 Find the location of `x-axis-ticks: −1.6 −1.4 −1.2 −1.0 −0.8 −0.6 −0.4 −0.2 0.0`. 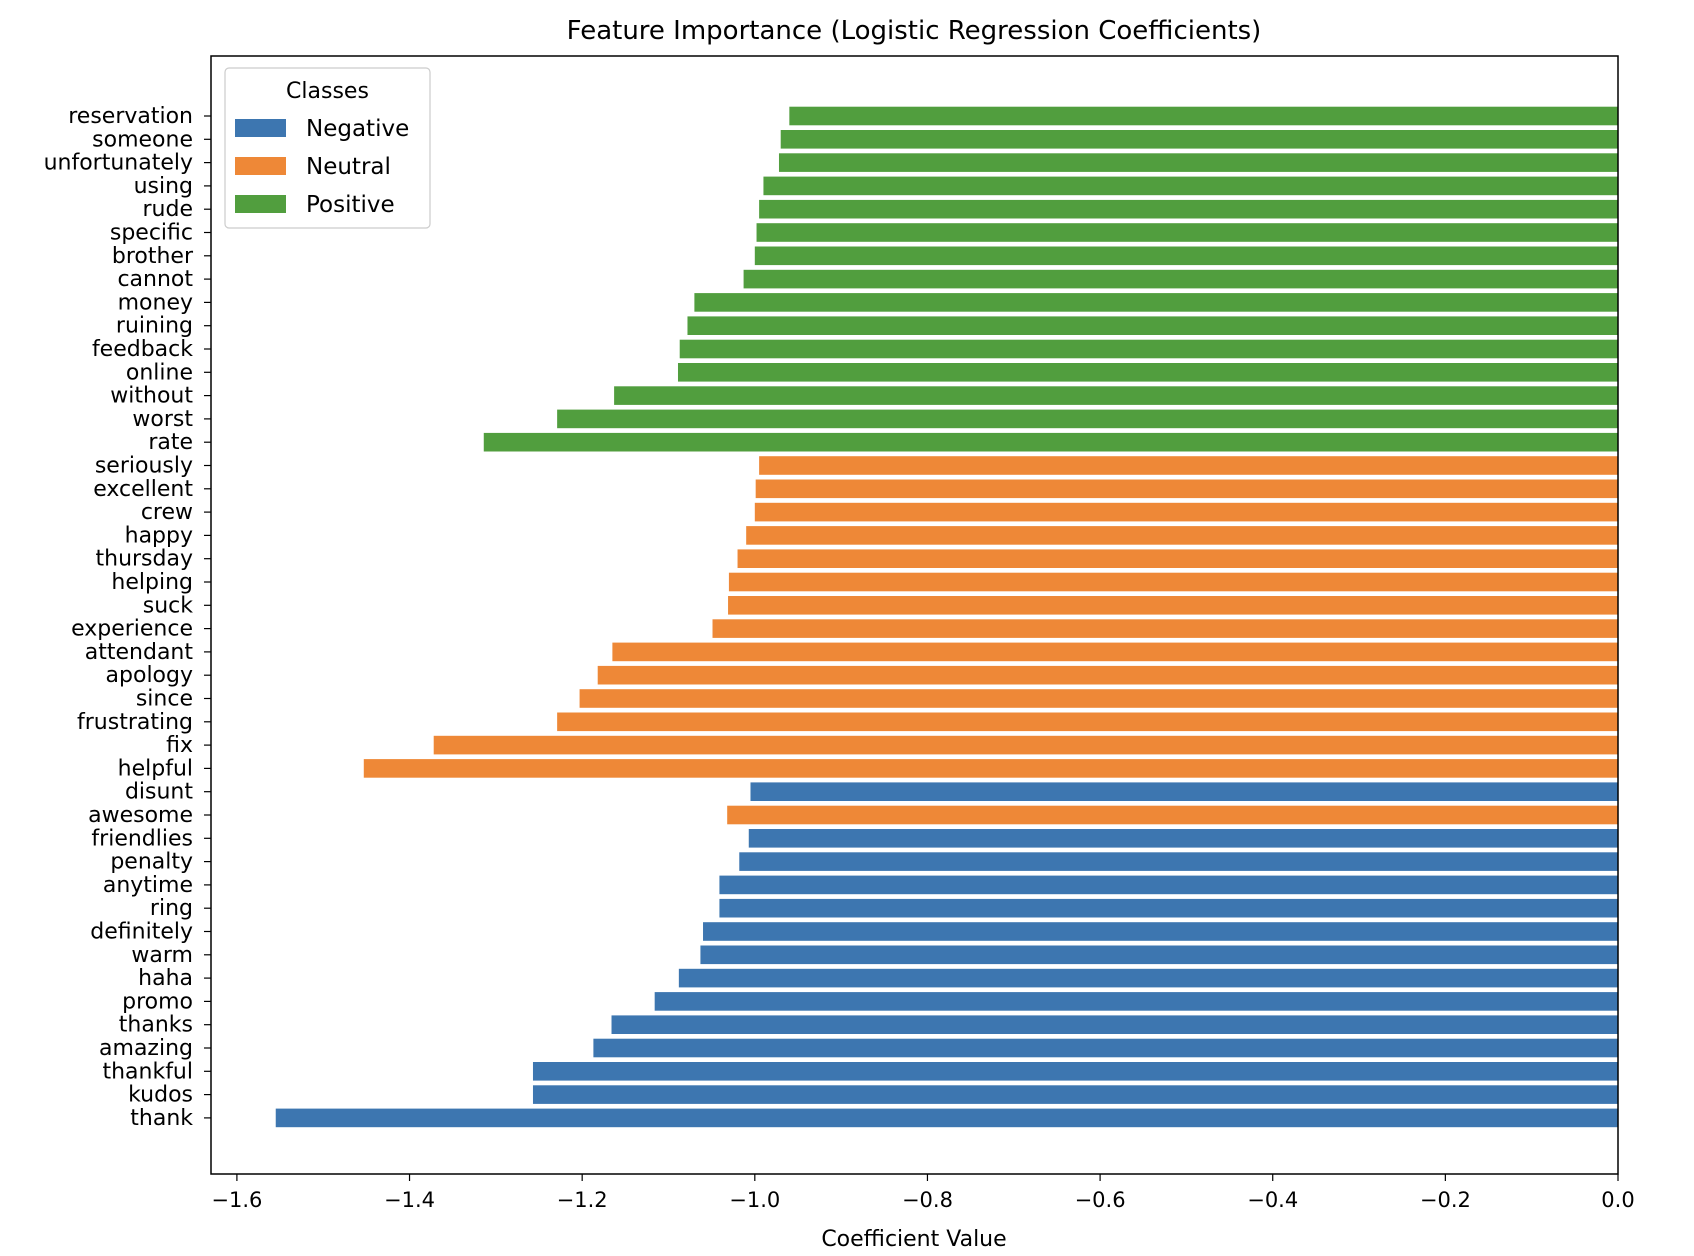

x-axis-ticks: −1.6 −1.4 −1.2 −1.0 −0.8 −0.6 −0.4 −0.2 0.0 is located at coordinates (923, 1193).